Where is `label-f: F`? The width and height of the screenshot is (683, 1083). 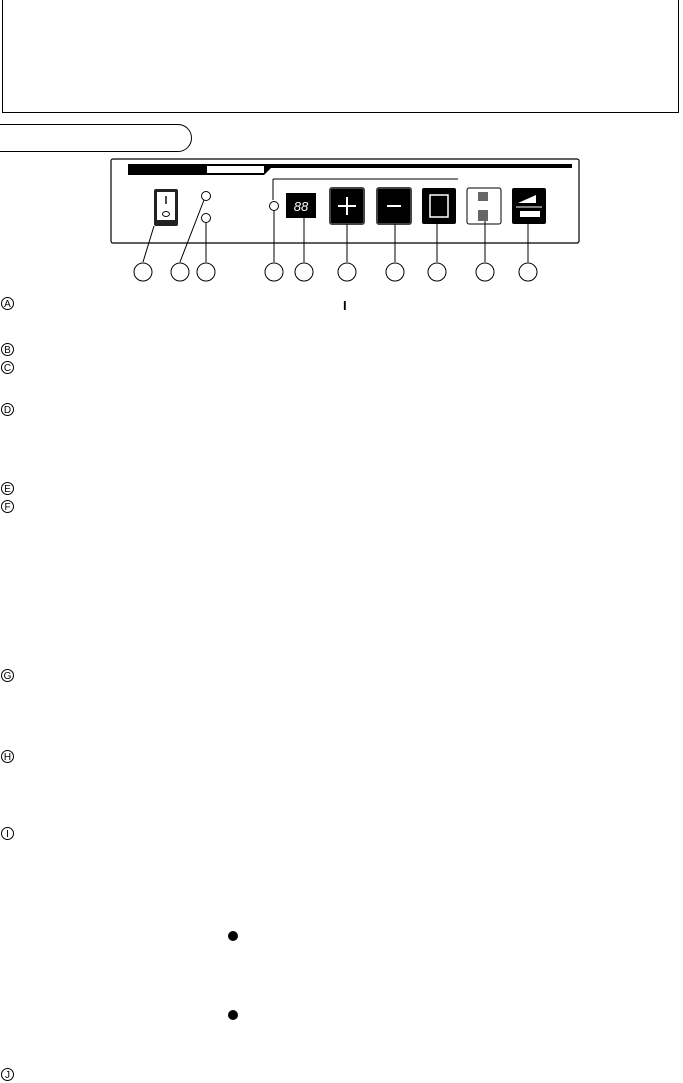 label-f: F is located at coordinates (7, 506).